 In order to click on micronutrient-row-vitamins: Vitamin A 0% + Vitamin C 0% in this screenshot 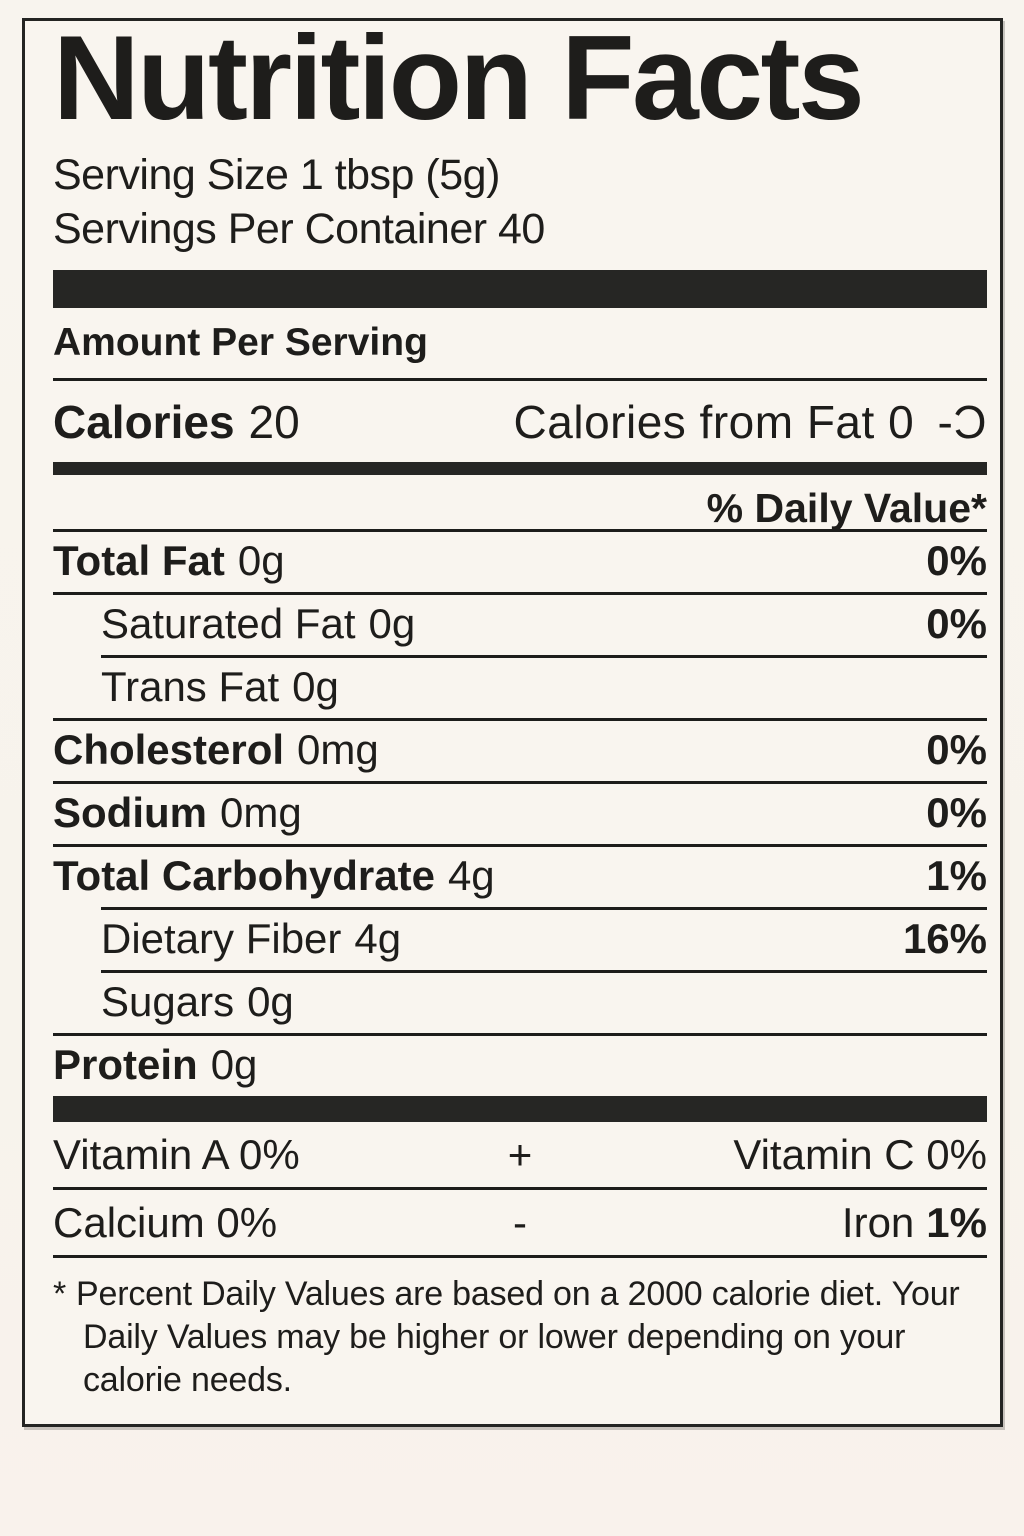, I will do `click(520, 1156)`.